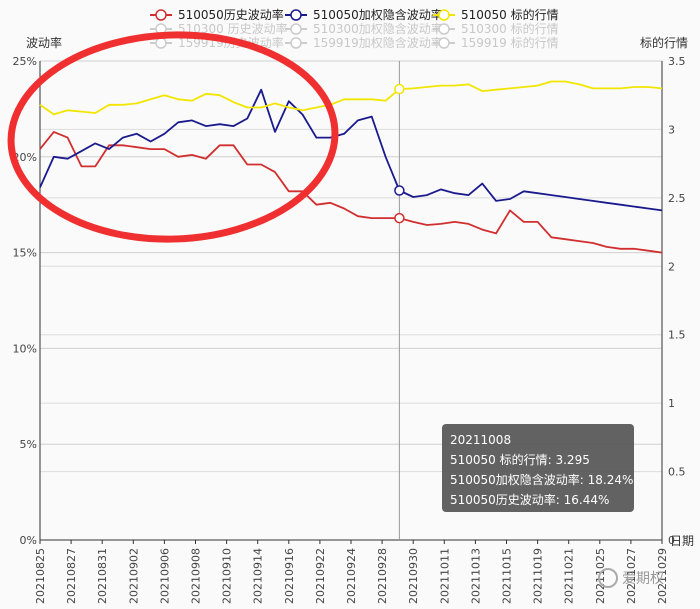 Image resolution: width=700 pixels, height=609 pixels. I want to click on x-tick-label: 20211029, so click(662, 576).